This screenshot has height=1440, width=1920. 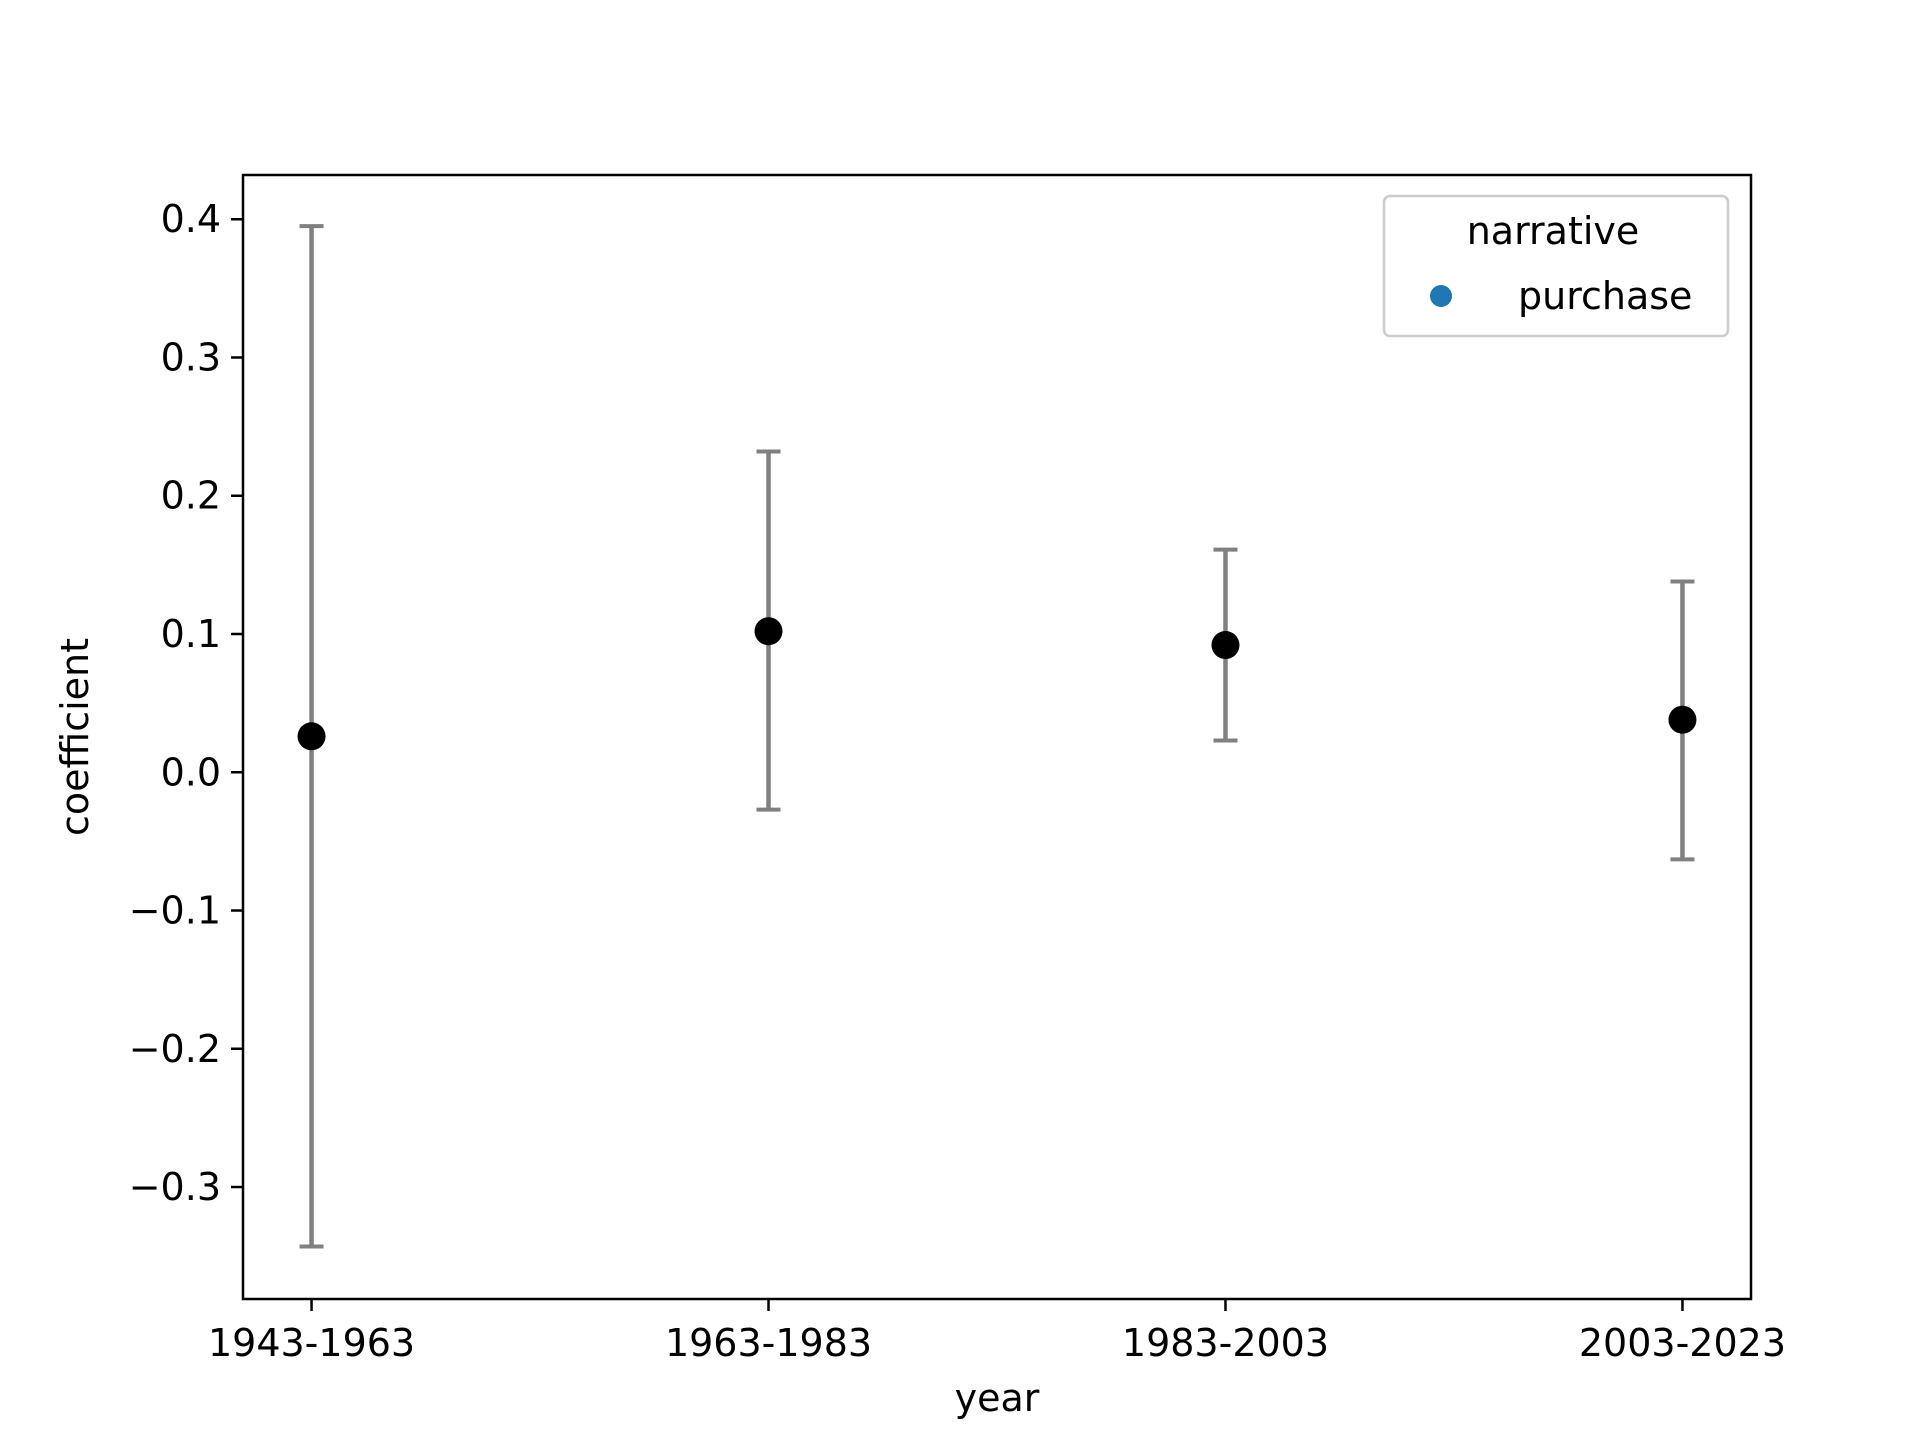 I want to click on legend-box, so click(x=1556, y=266).